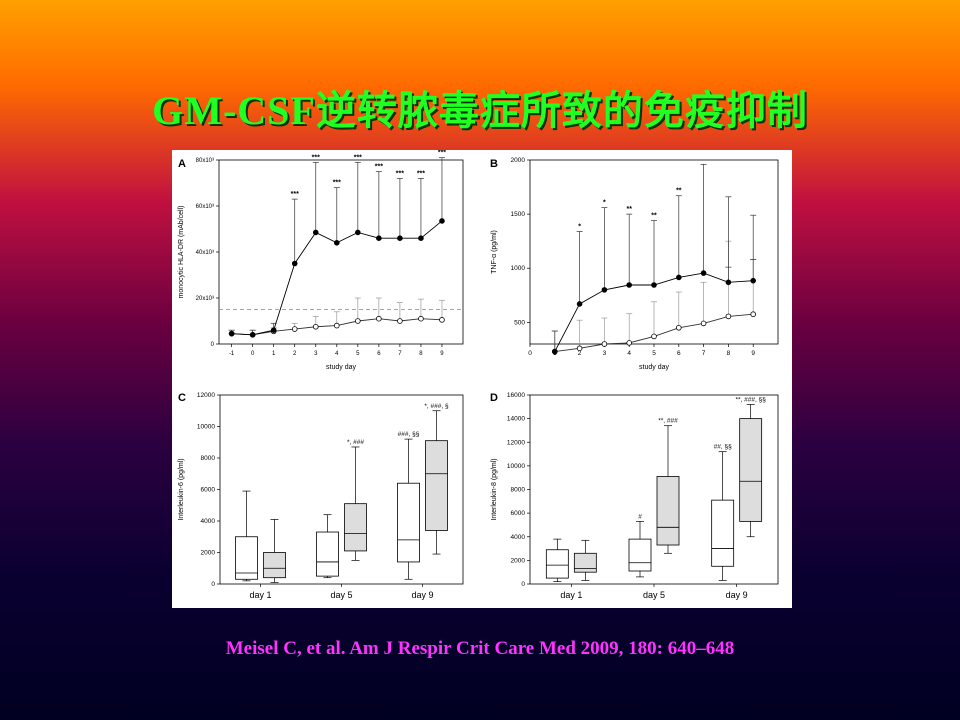 This screenshot has height=720, width=960. What do you see at coordinates (205, 207) in the screenshot?
I see `y-tick-label: 60x10³` at bounding box center [205, 207].